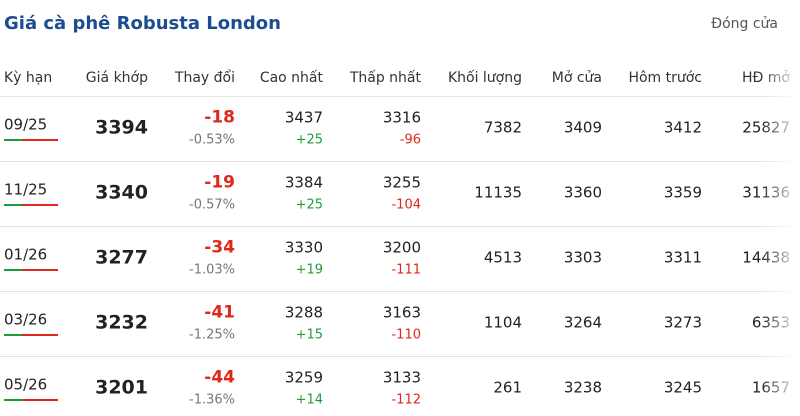  I want to click on prev: 3359, so click(682, 192).